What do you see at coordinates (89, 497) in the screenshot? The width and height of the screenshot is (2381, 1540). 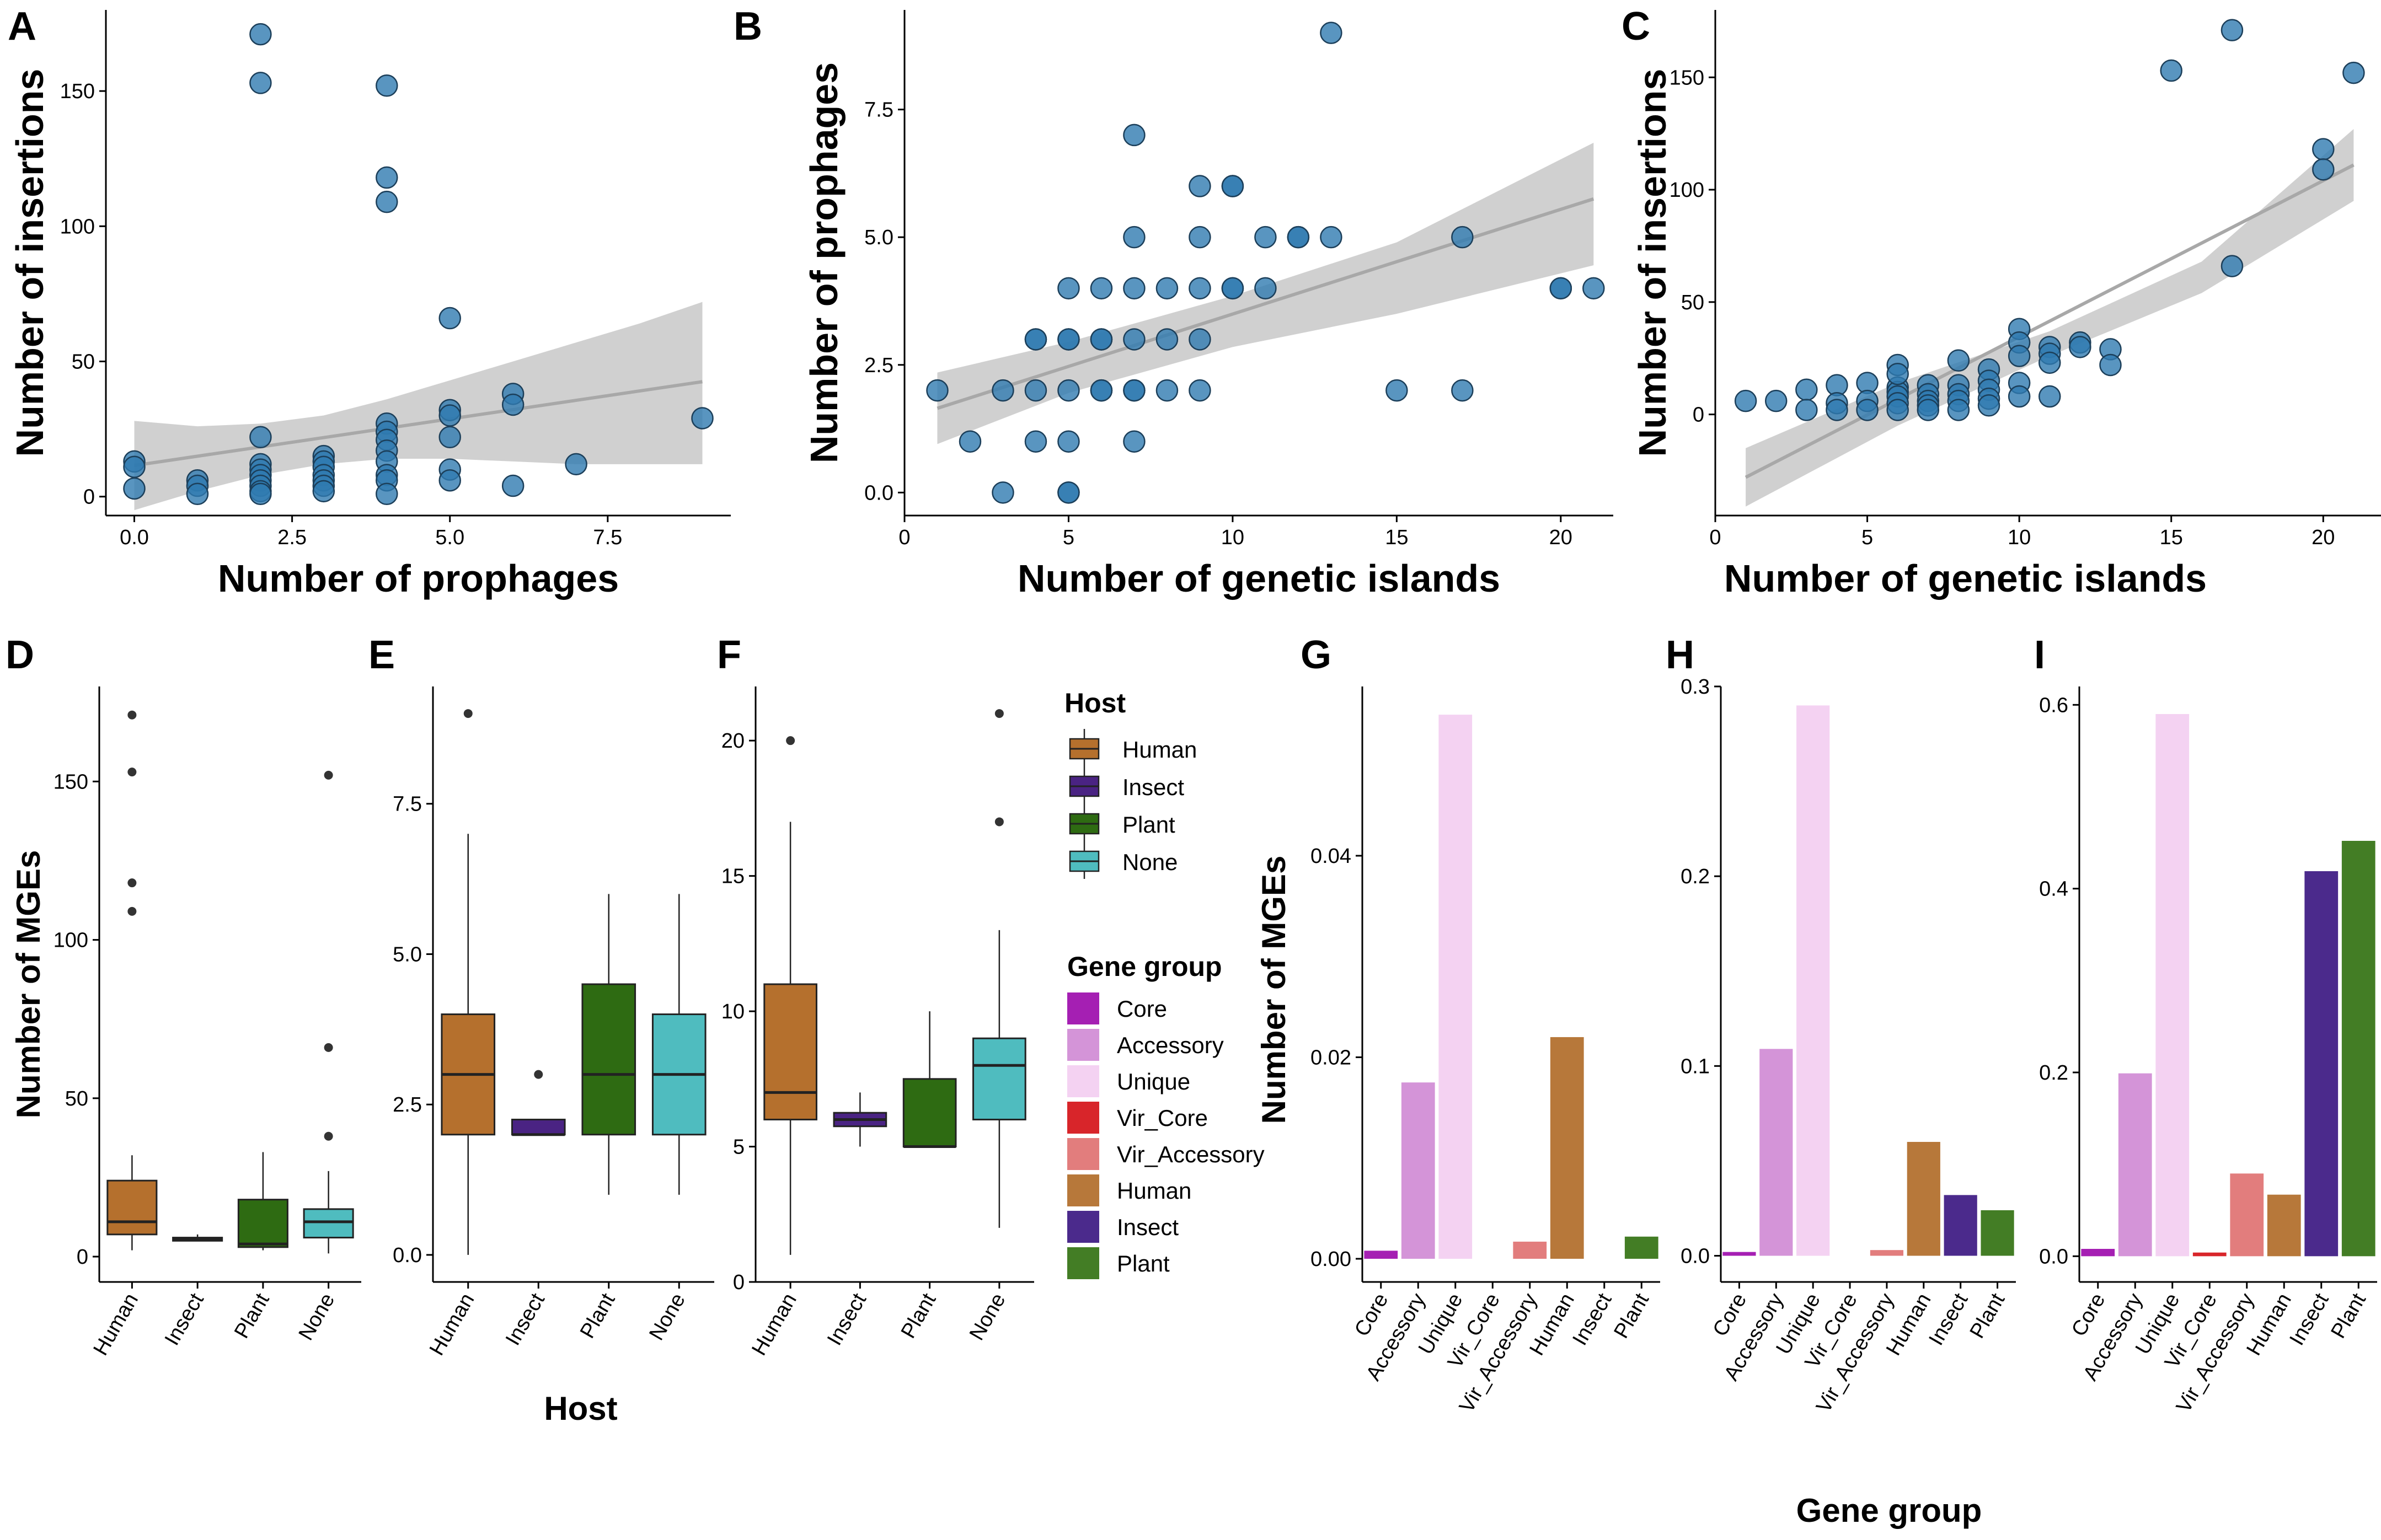 I see `y-tick-label: 0` at bounding box center [89, 497].